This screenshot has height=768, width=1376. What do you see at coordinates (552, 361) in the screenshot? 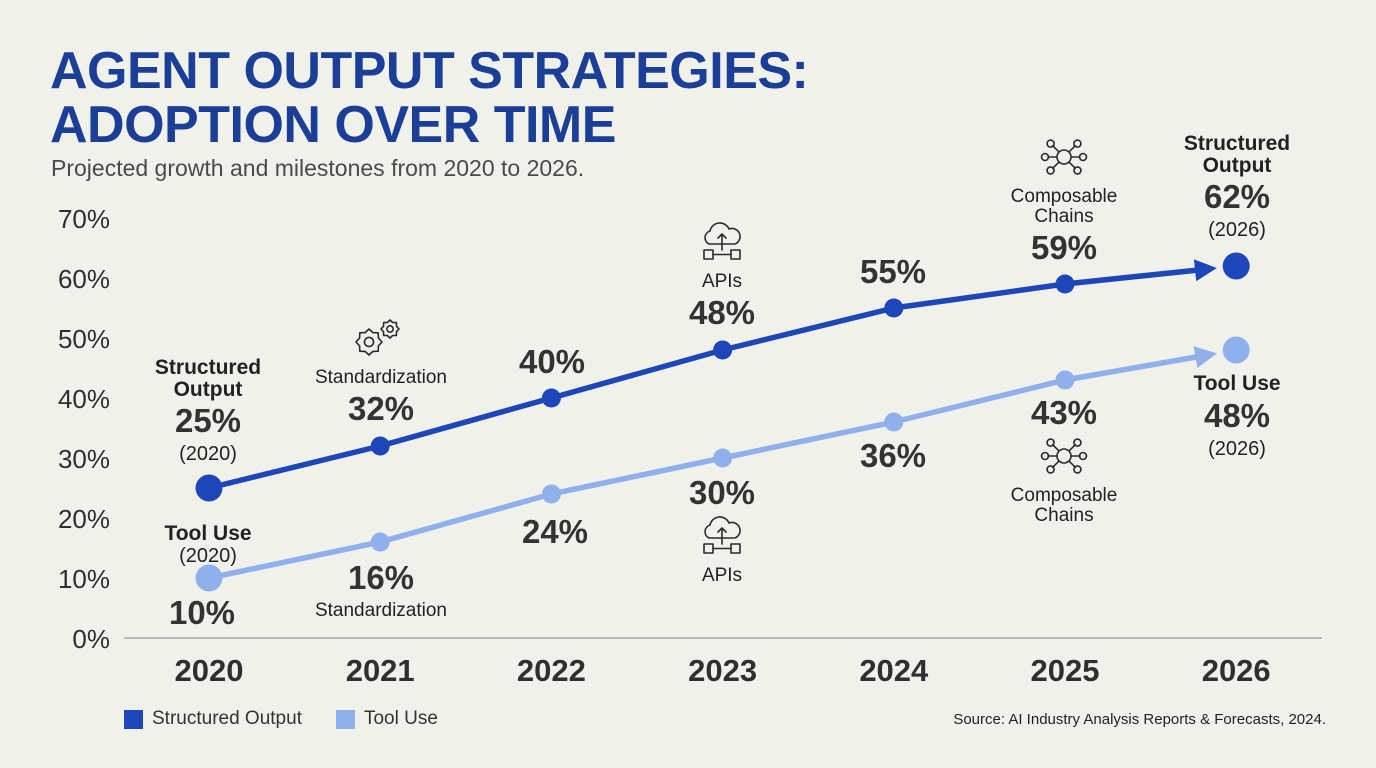
I see `data-label: 40%` at bounding box center [552, 361].